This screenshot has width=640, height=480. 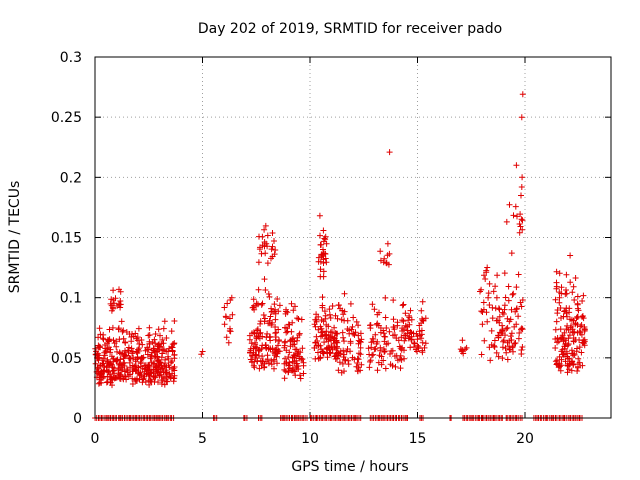 What do you see at coordinates (71, 299) in the screenshot?
I see `y-tick-label: 0.1` at bounding box center [71, 299].